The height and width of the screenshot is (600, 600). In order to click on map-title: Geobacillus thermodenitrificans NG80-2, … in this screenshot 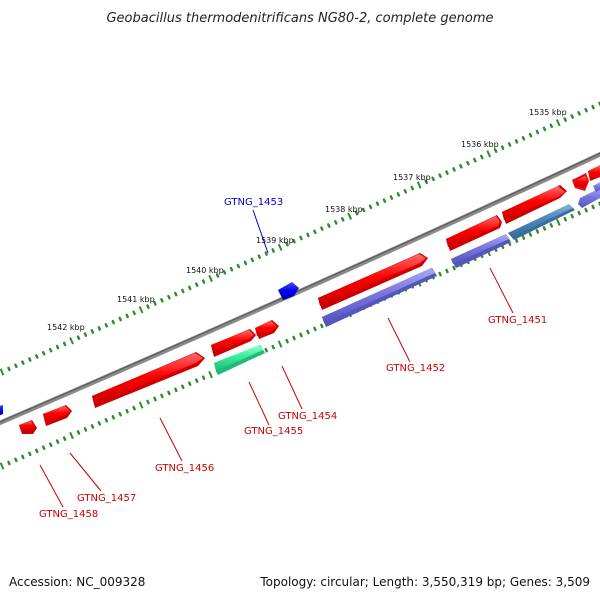, I will do `click(299, 18)`.